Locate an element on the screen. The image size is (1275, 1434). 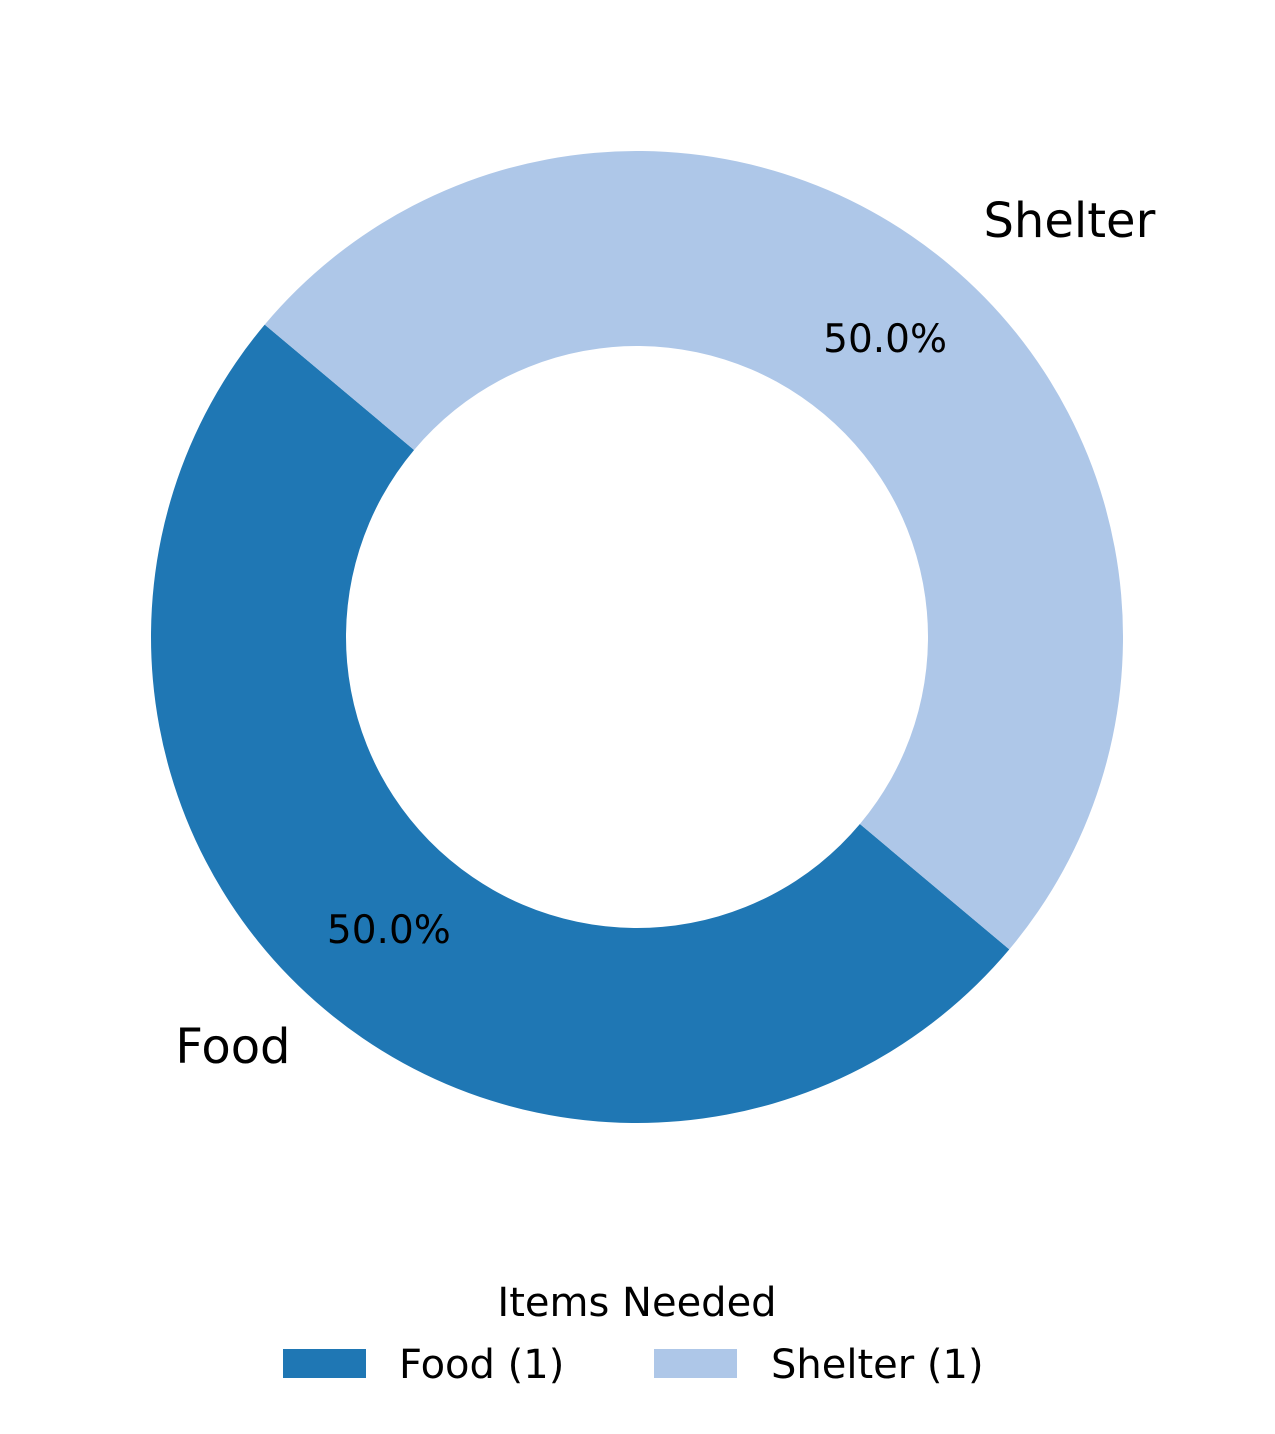
legend-swatch-shelter is located at coordinates (695, 1363).